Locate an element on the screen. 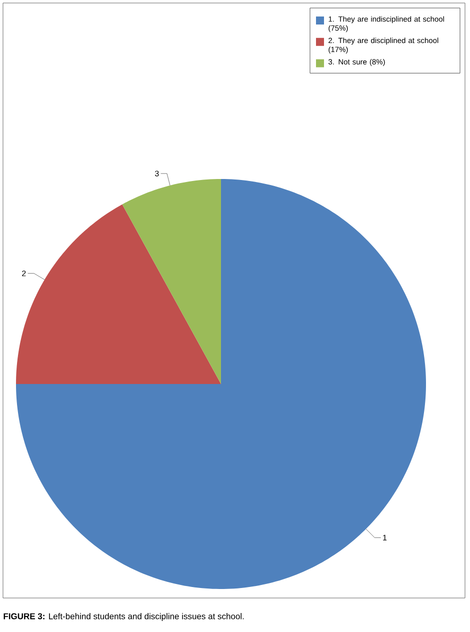 This screenshot has width=470, height=632. text: FIGURE 3: Left-behind students and discipline issues at school. is located at coordinates (124, 617).